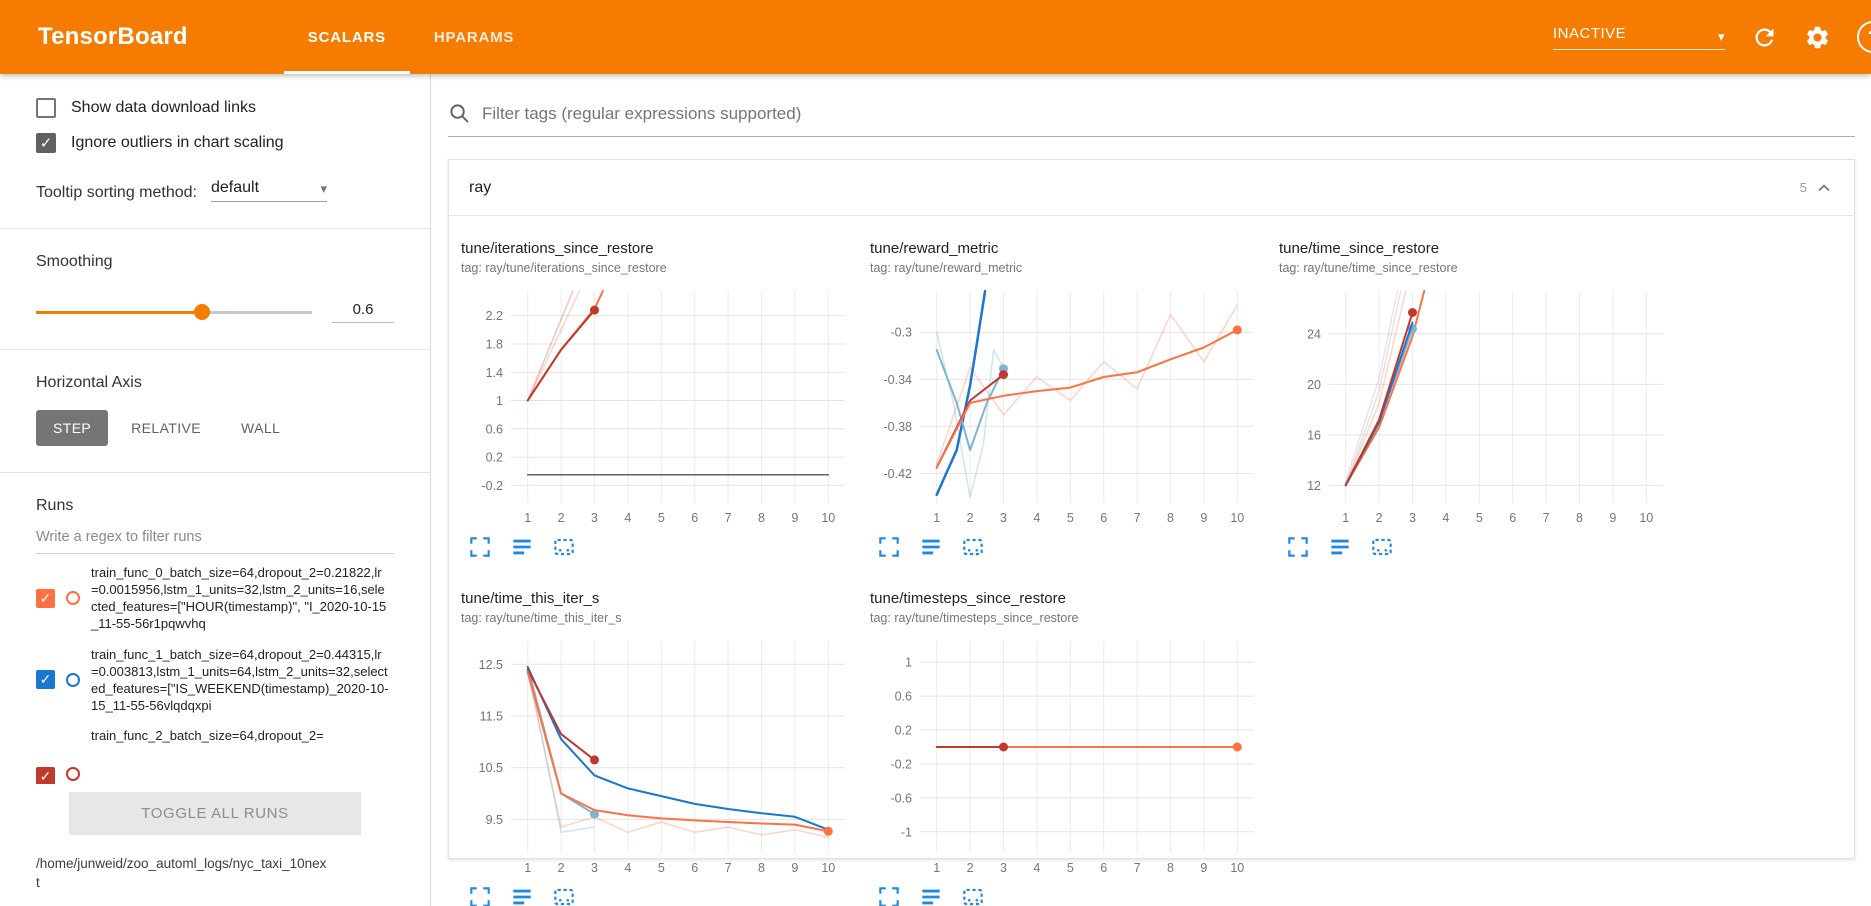 The height and width of the screenshot is (906, 1871). Describe the element at coordinates (323, 188) in the screenshot. I see `chevron-down-icon: ▾` at that location.